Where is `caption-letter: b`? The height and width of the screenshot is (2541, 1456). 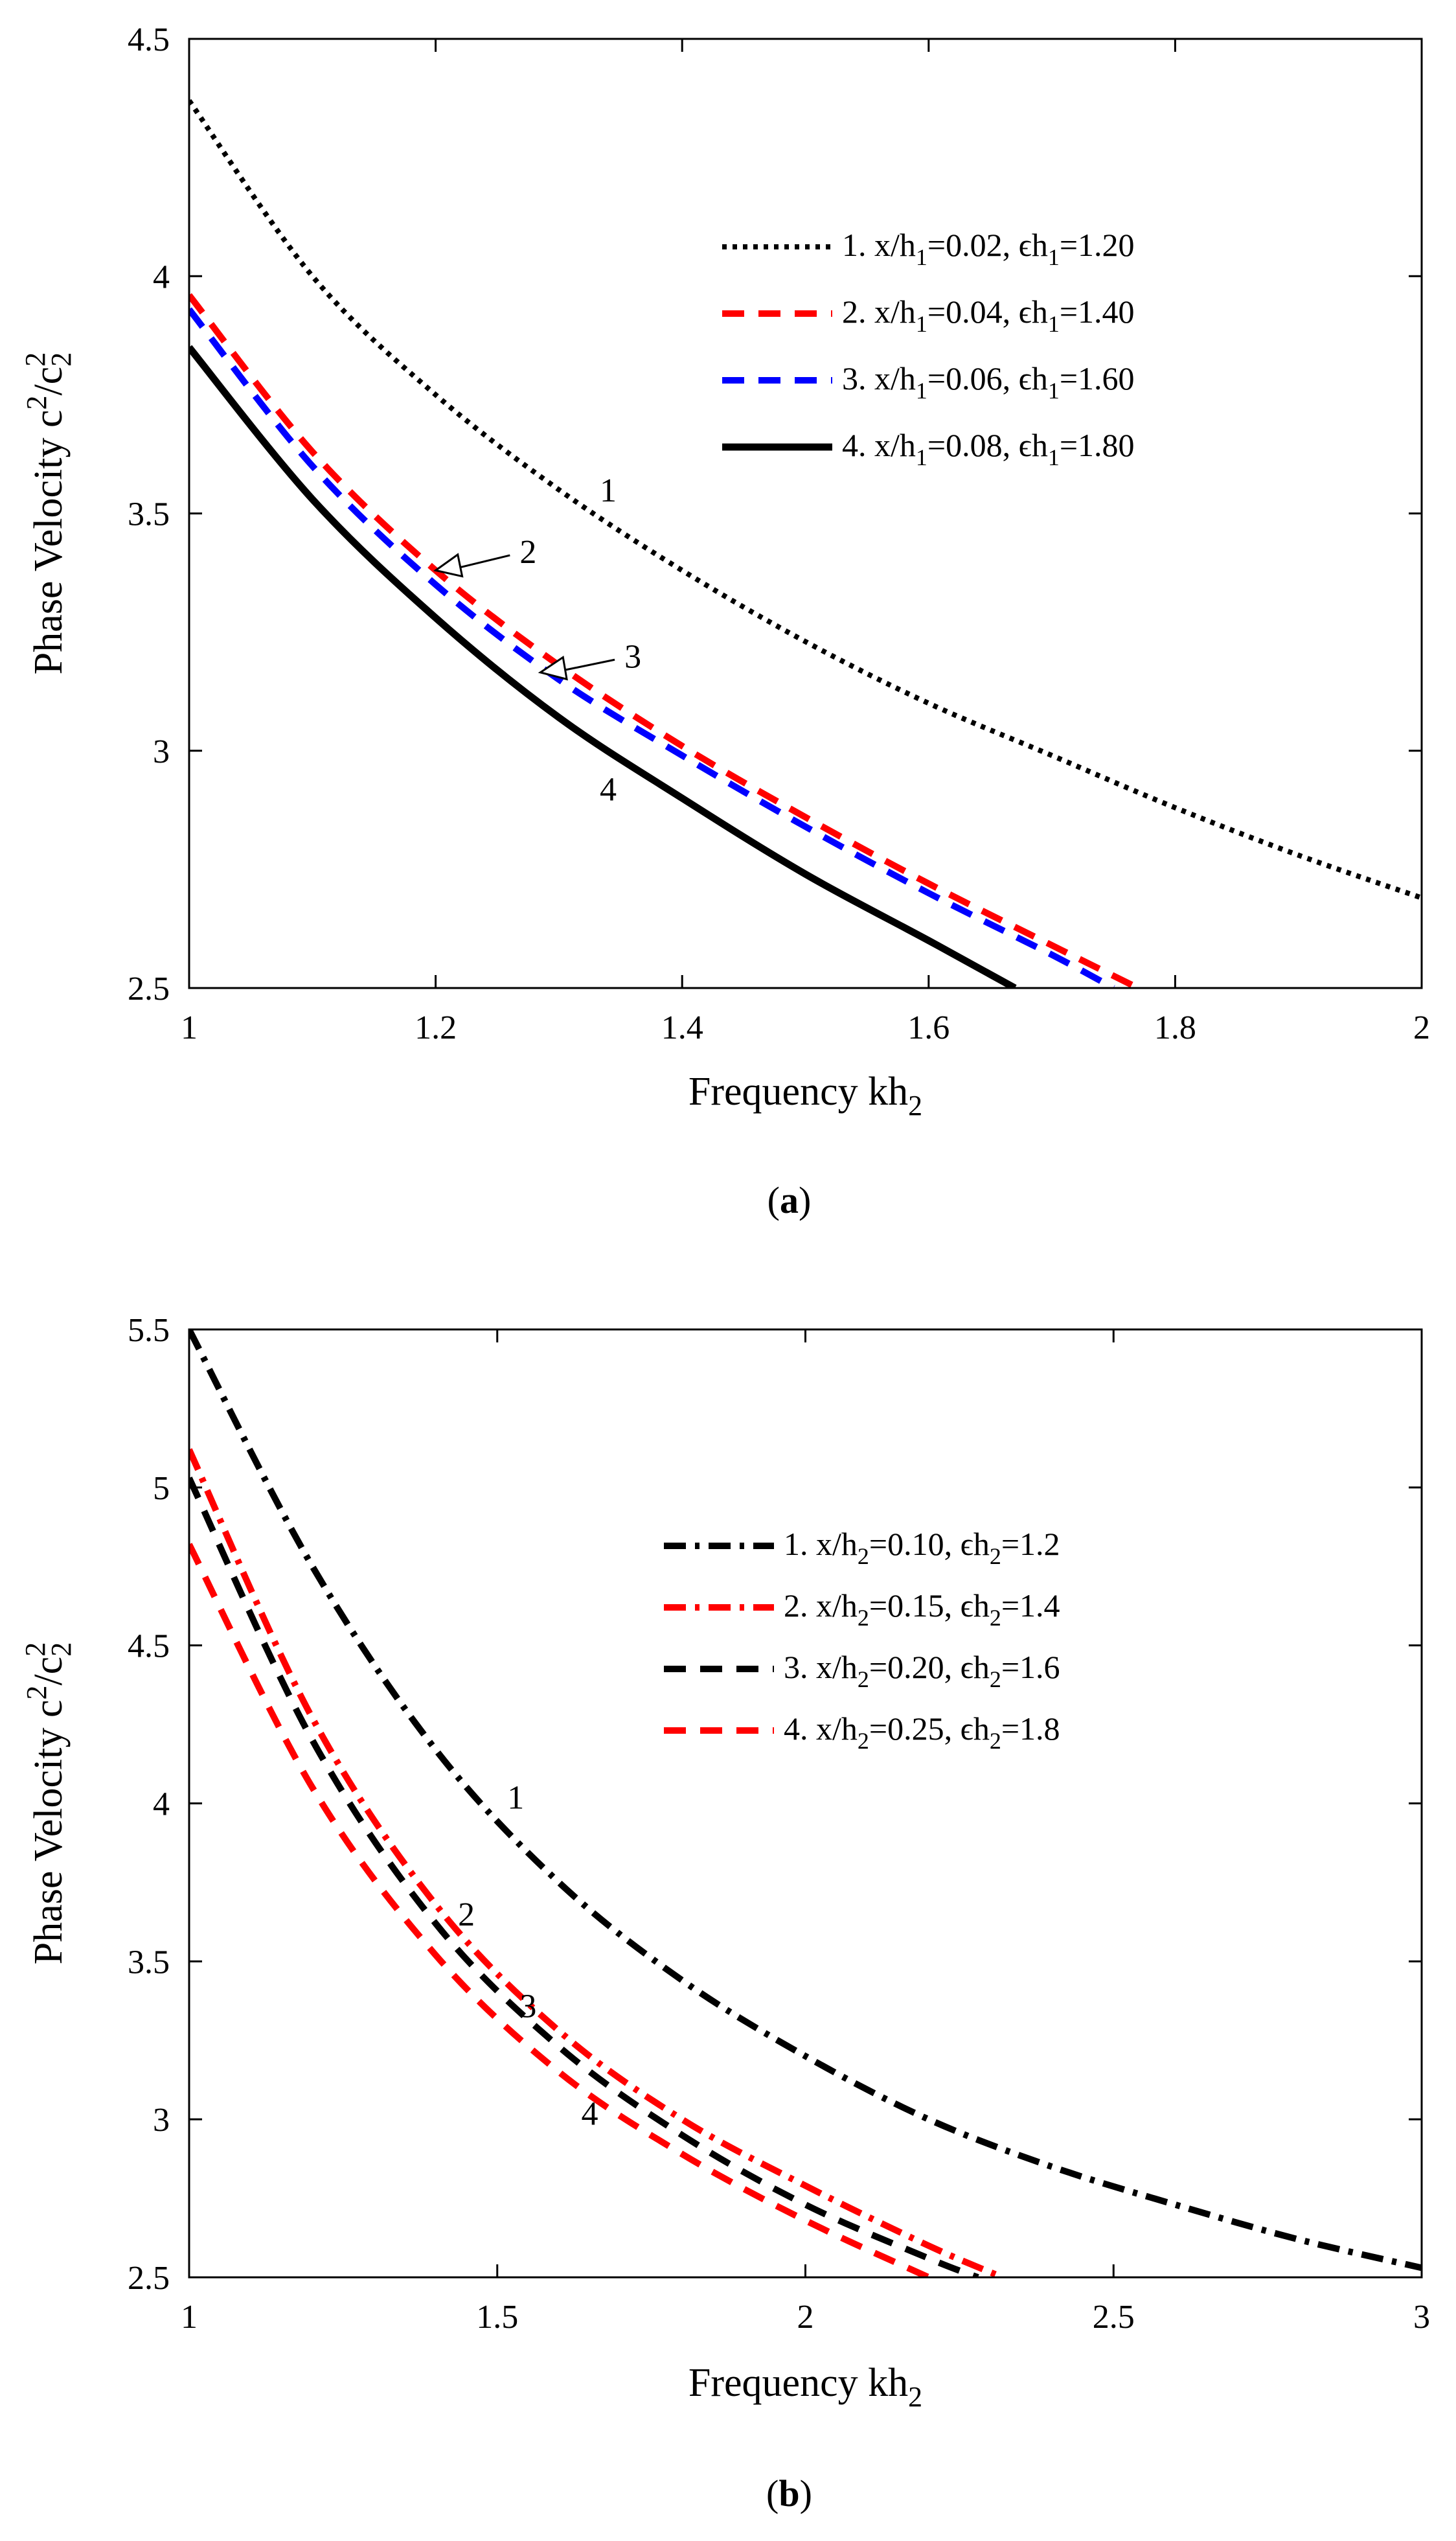 caption-letter: b is located at coordinates (789, 2493).